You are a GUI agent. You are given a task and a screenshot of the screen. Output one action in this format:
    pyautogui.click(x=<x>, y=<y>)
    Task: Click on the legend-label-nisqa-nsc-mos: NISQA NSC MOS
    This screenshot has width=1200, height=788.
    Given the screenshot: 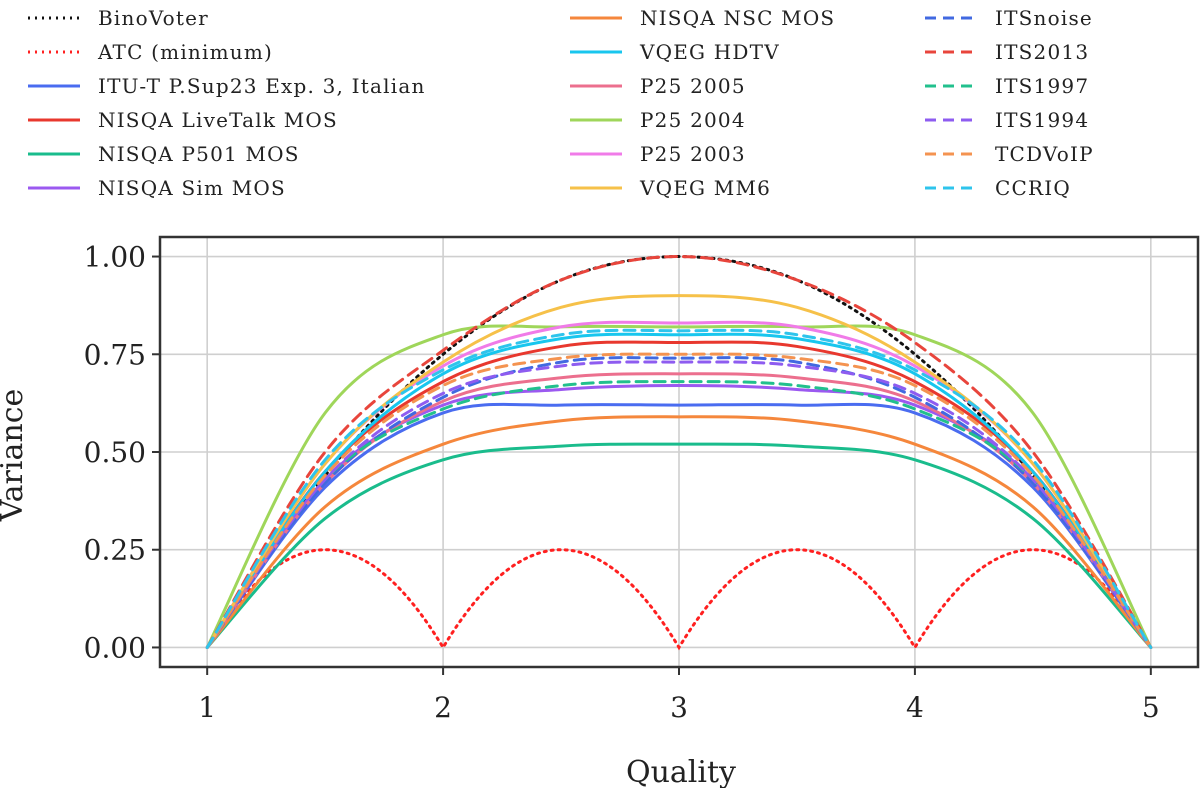 What is the action you would take?
    pyautogui.click(x=737, y=18)
    